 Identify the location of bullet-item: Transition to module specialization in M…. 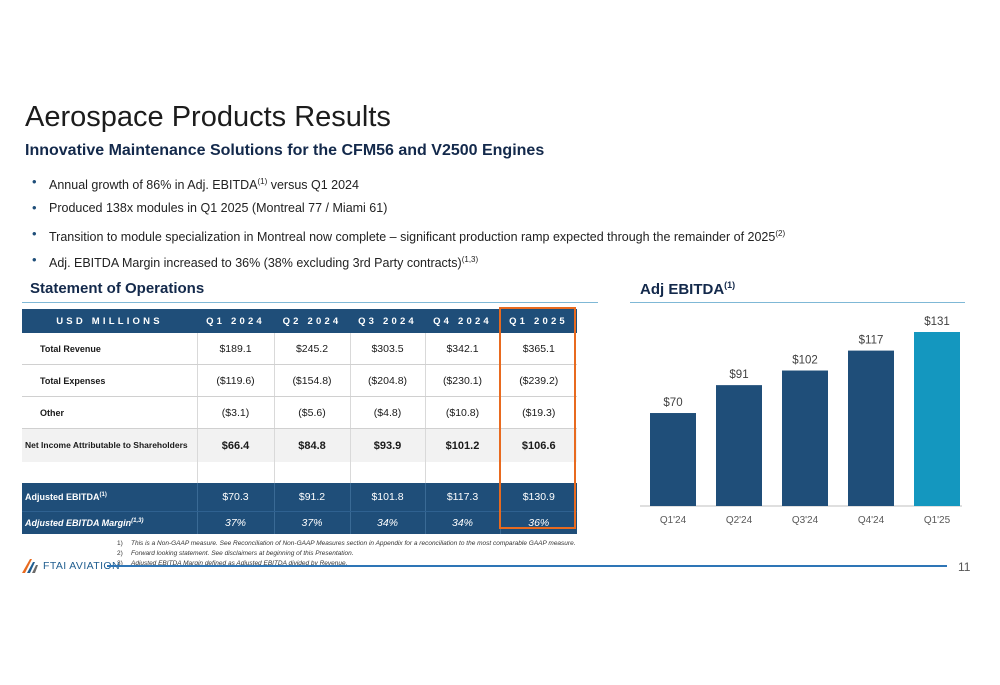
(408, 239).